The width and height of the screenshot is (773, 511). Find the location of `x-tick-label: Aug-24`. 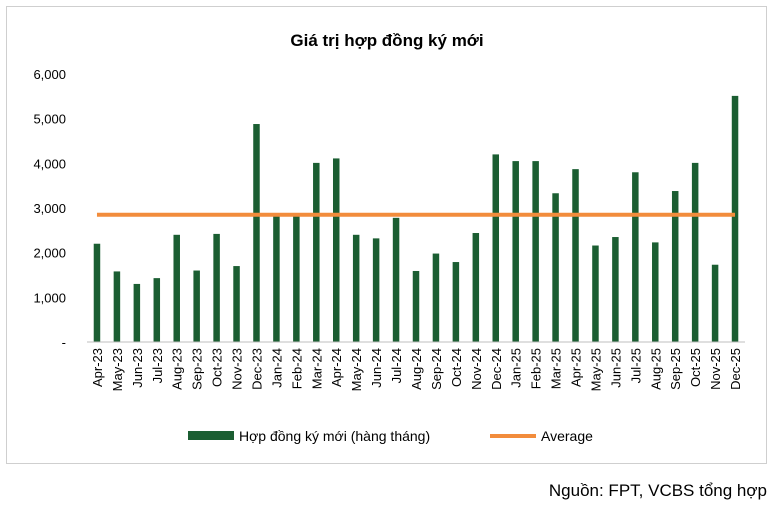

x-tick-label: Aug-24 is located at coordinates (416, 369).